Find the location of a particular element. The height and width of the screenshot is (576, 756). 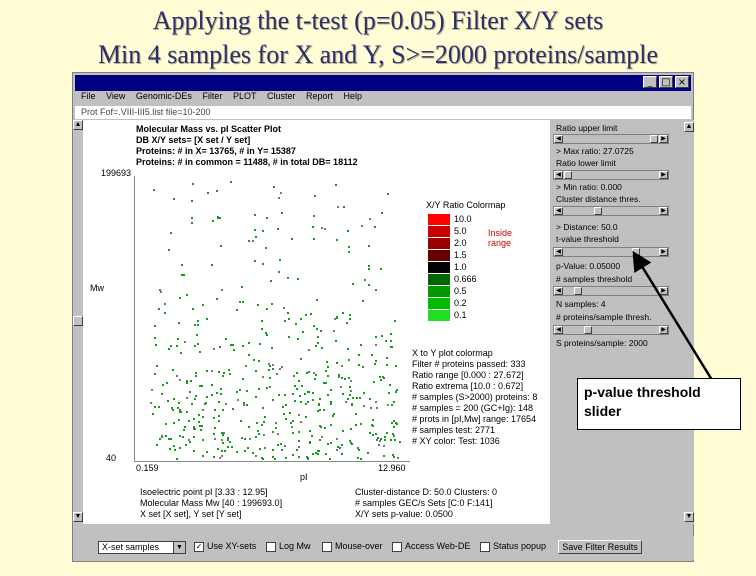

panel-vertical-scrollbar: ▲ ▼ is located at coordinates (689, 322).